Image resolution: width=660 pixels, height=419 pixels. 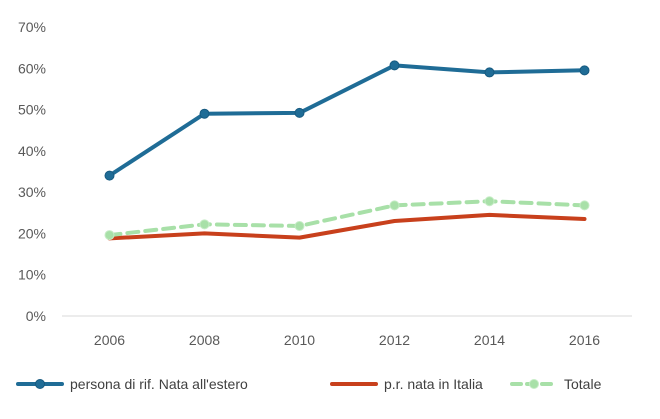 I want to click on legend-label: persona di rif. Nata all'estero, so click(x=159, y=384).